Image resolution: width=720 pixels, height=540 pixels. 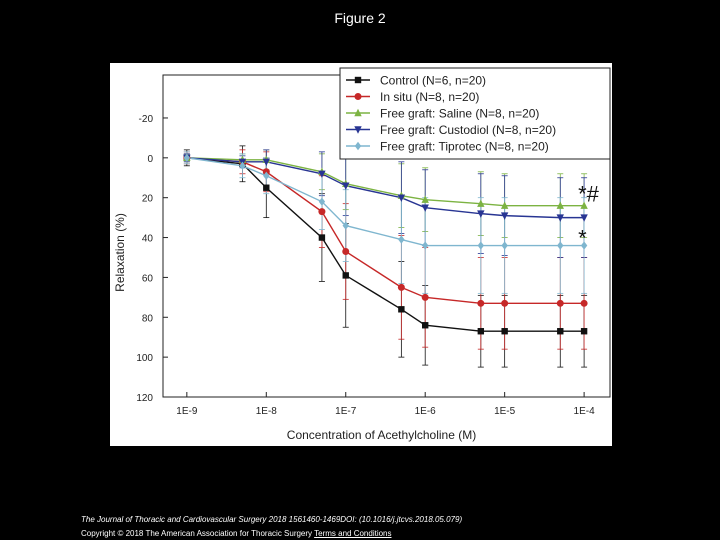 I want to click on x-axis-label: Concentration of Acethylcholine (M), so click(x=381, y=435).